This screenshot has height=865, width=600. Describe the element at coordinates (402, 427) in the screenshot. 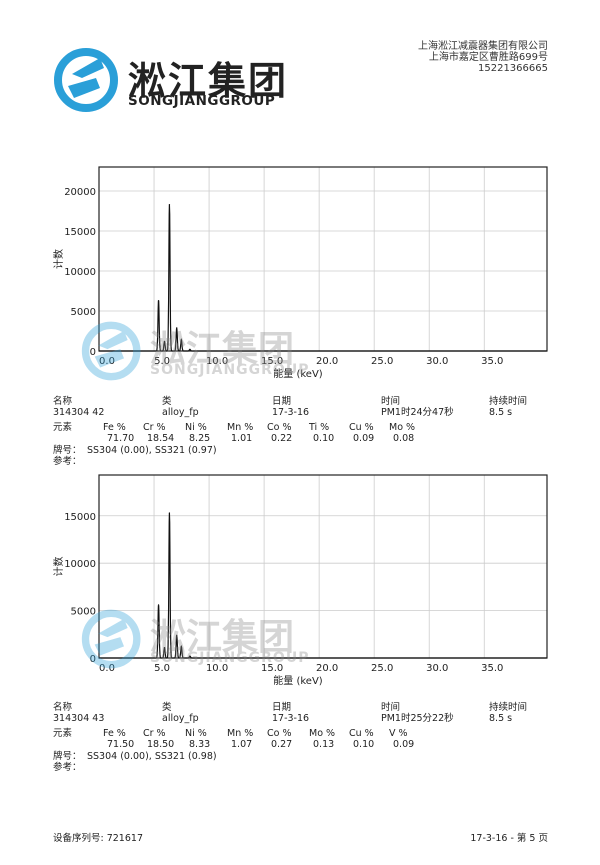

I see `element-label: Mo %` at that location.